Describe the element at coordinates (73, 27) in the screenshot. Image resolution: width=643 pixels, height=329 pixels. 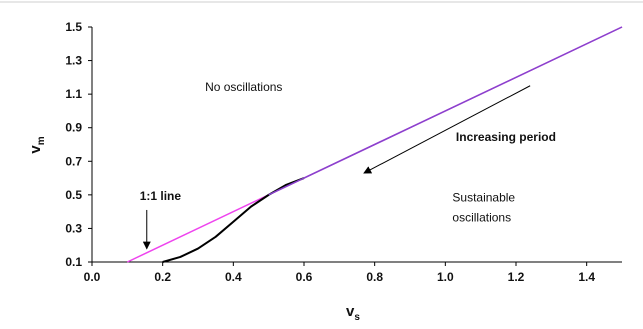
I see `y-tick-label: 1.5` at that location.